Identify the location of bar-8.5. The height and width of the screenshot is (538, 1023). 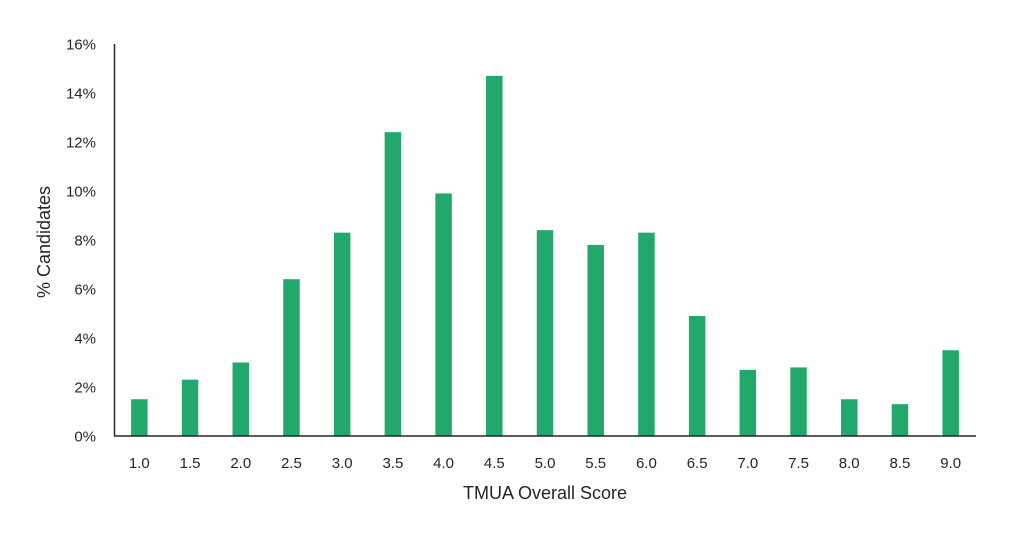
(900, 420).